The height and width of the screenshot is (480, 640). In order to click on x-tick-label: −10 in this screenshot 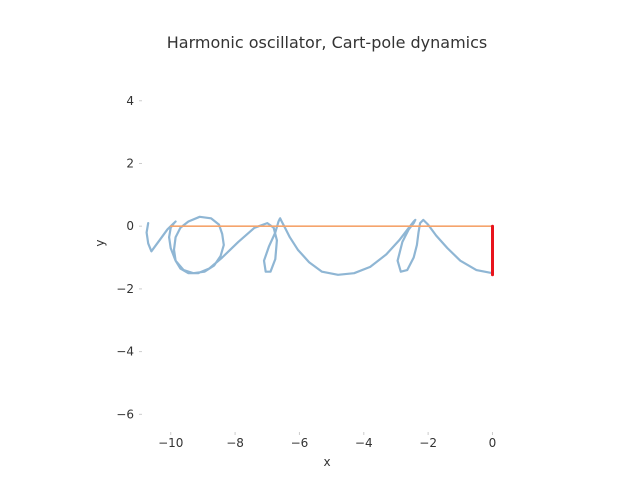, I will do `click(170, 443)`.